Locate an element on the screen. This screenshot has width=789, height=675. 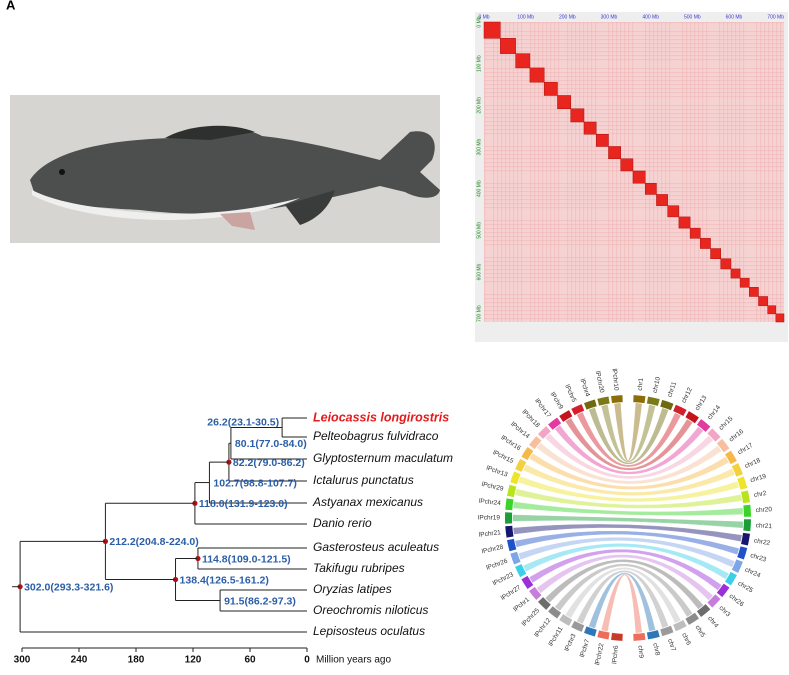
node-age: 82.2(79.0-86.2) is located at coordinates (269, 463).